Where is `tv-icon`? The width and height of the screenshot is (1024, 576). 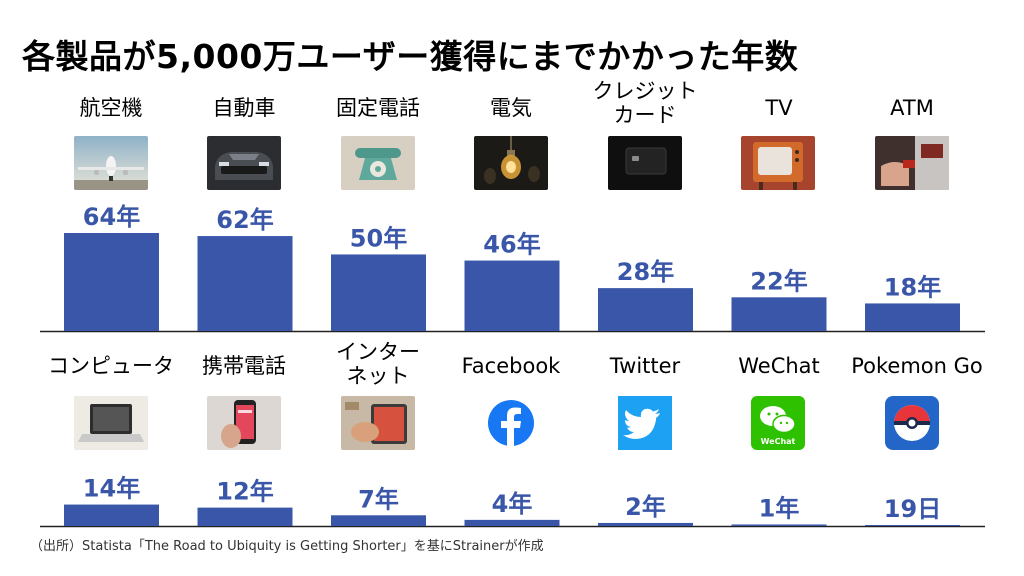 tv-icon is located at coordinates (778, 163).